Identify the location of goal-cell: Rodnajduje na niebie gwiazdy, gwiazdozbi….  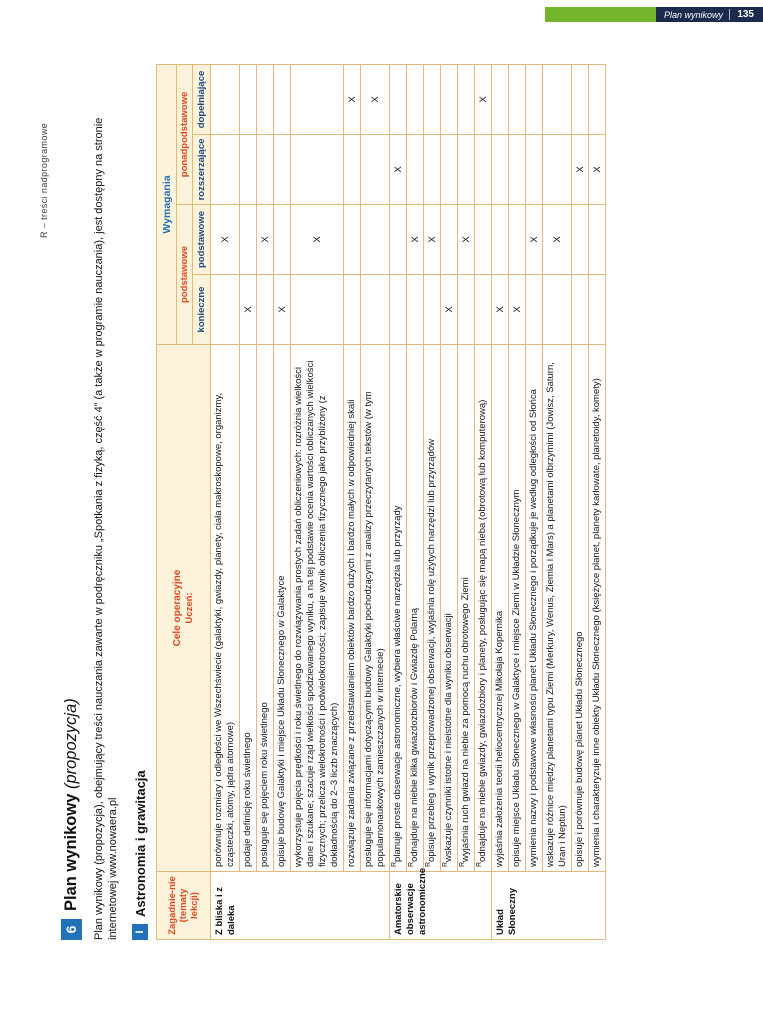
(483, 608).